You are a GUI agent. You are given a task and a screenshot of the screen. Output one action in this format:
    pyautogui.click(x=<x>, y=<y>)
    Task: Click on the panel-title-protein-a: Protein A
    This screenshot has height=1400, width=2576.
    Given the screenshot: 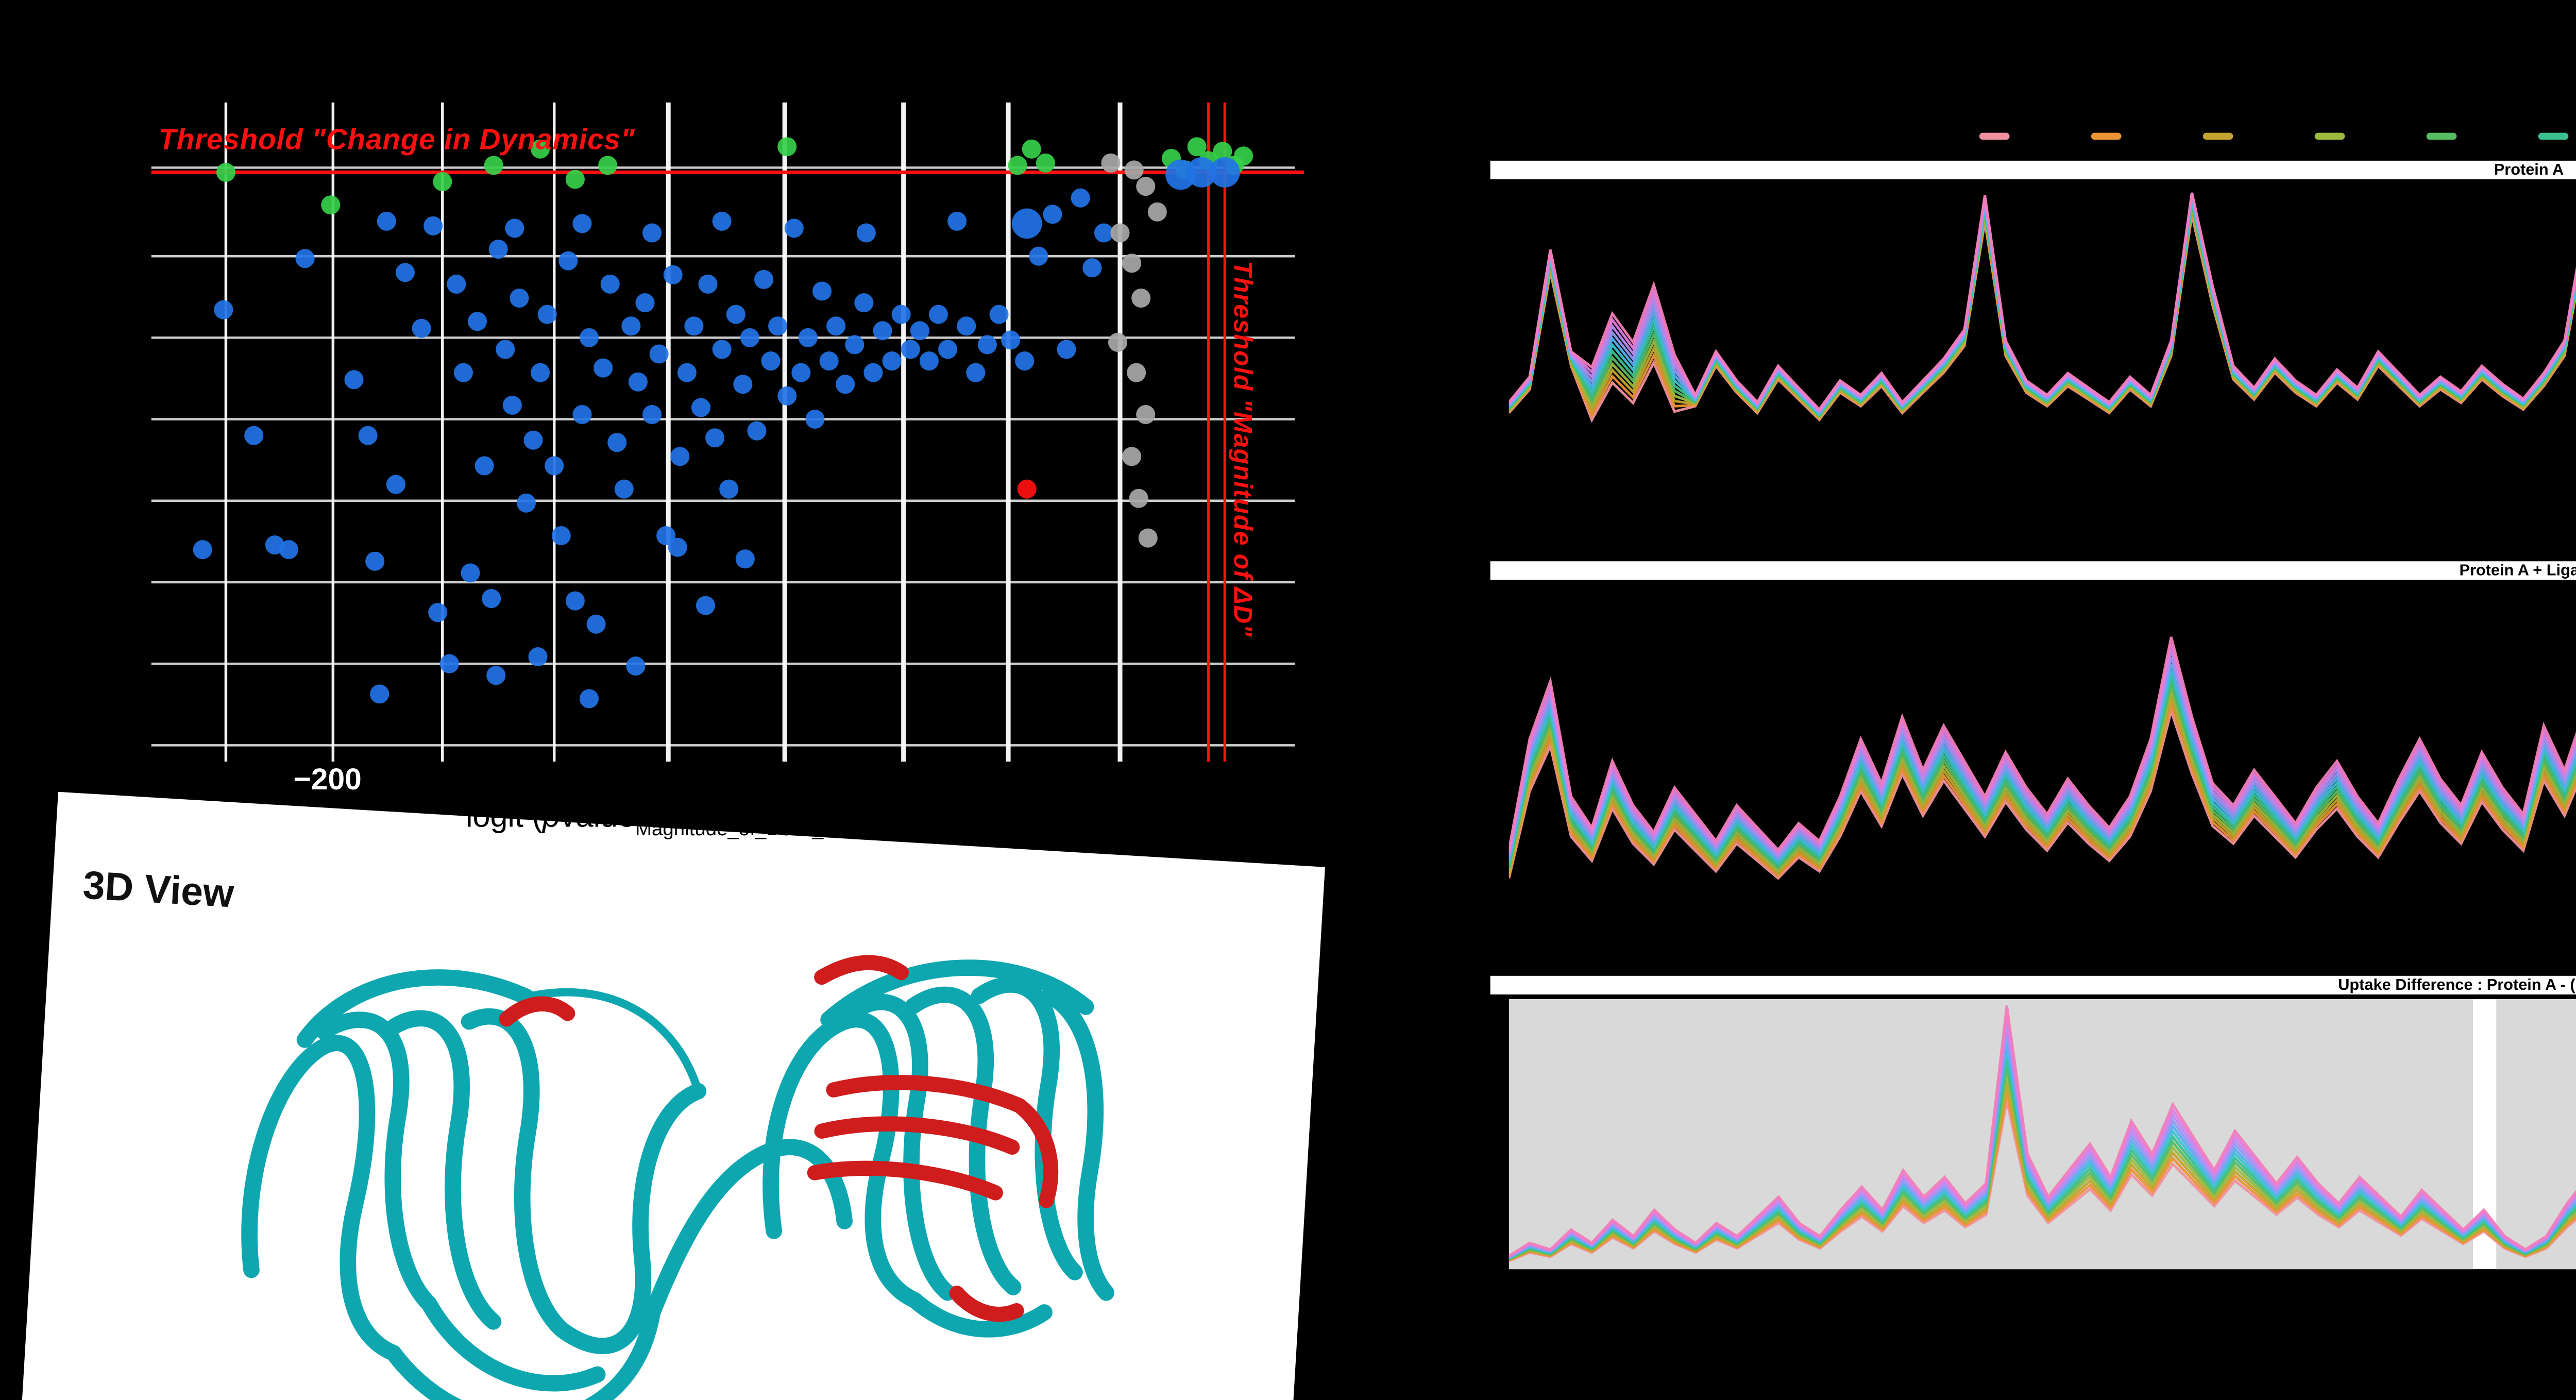 What is the action you would take?
    pyautogui.click(x=2033, y=170)
    